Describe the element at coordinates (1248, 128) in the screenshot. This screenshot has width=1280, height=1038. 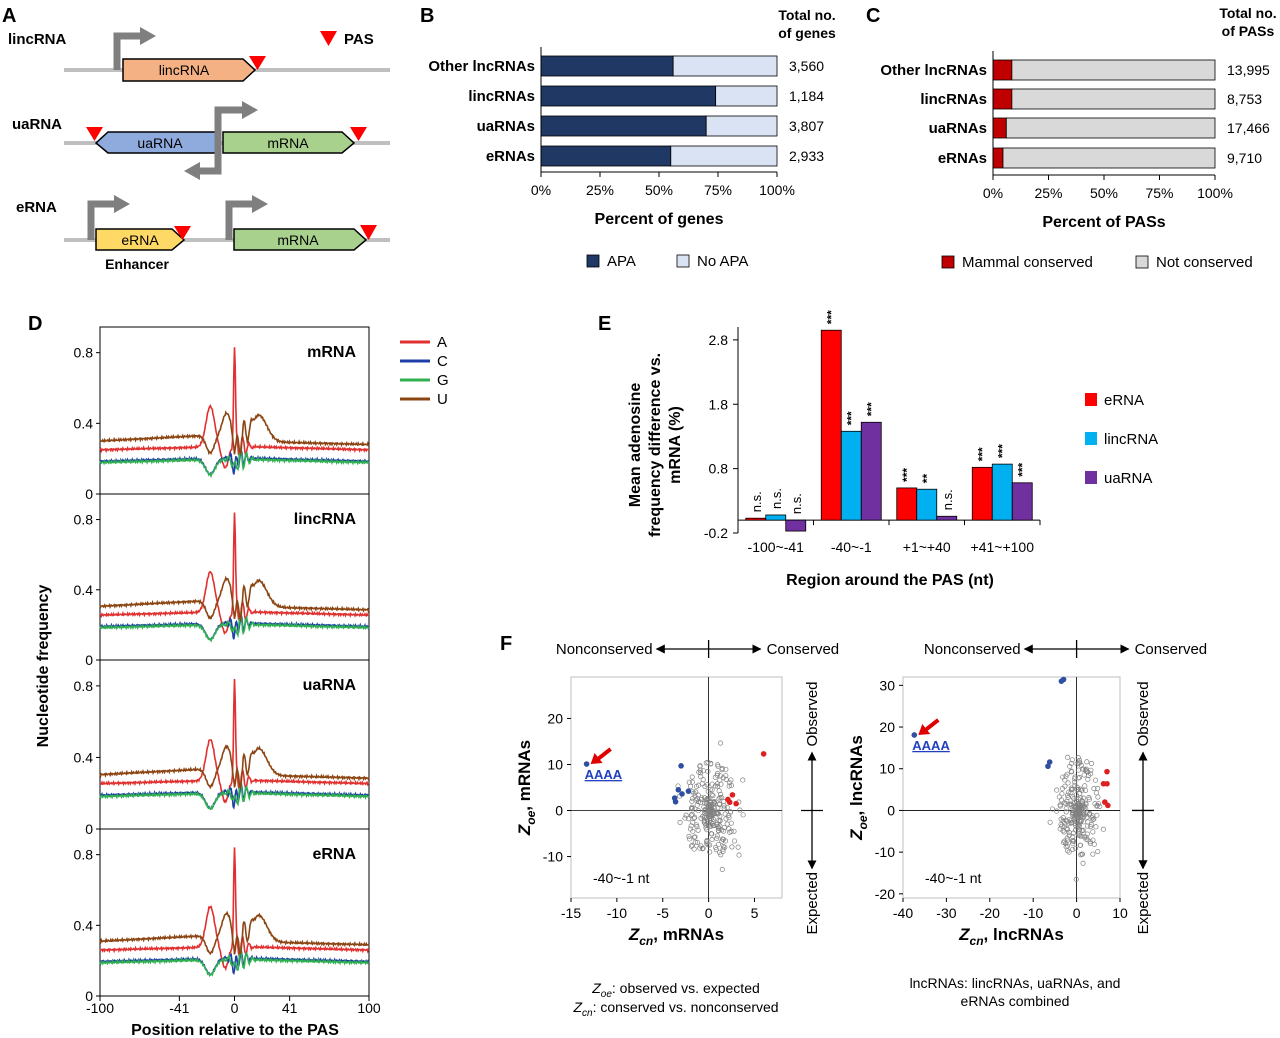
I see `total-count: 17,466` at that location.